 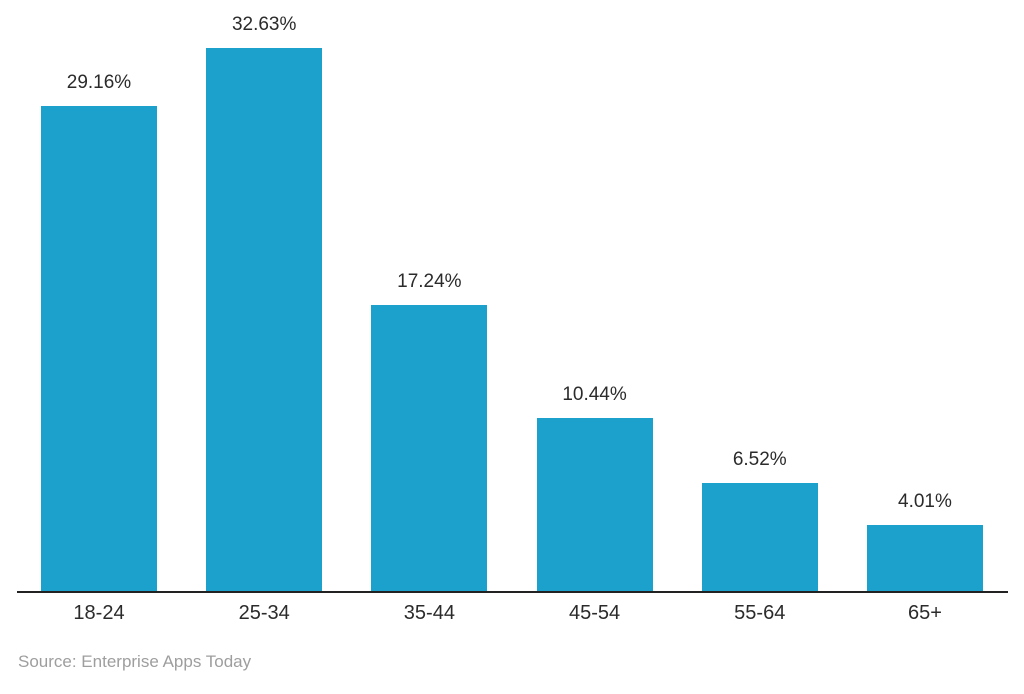 I want to click on source-note: Source: Enterprise Apps Today, so click(x=135, y=661).